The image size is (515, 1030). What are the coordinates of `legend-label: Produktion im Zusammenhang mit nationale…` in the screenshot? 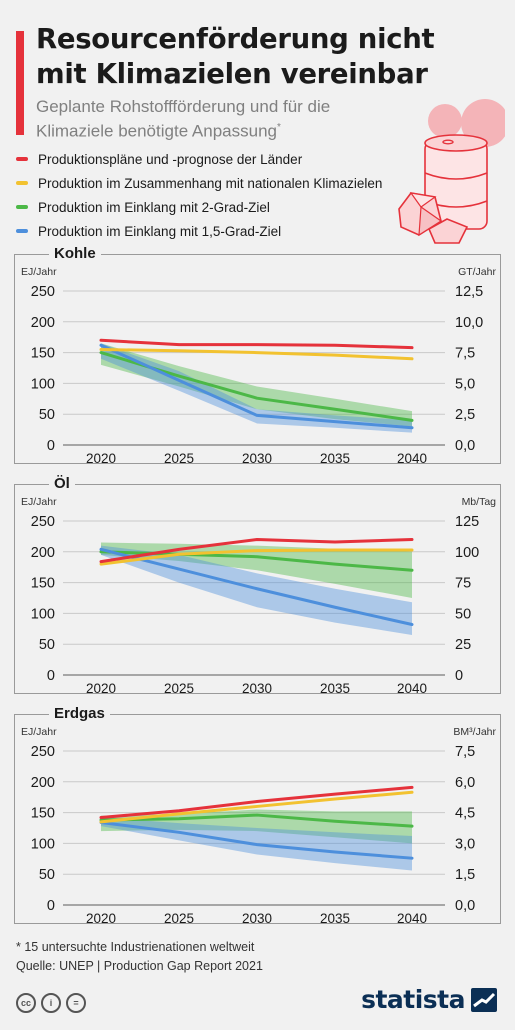 It's located at (210, 183).